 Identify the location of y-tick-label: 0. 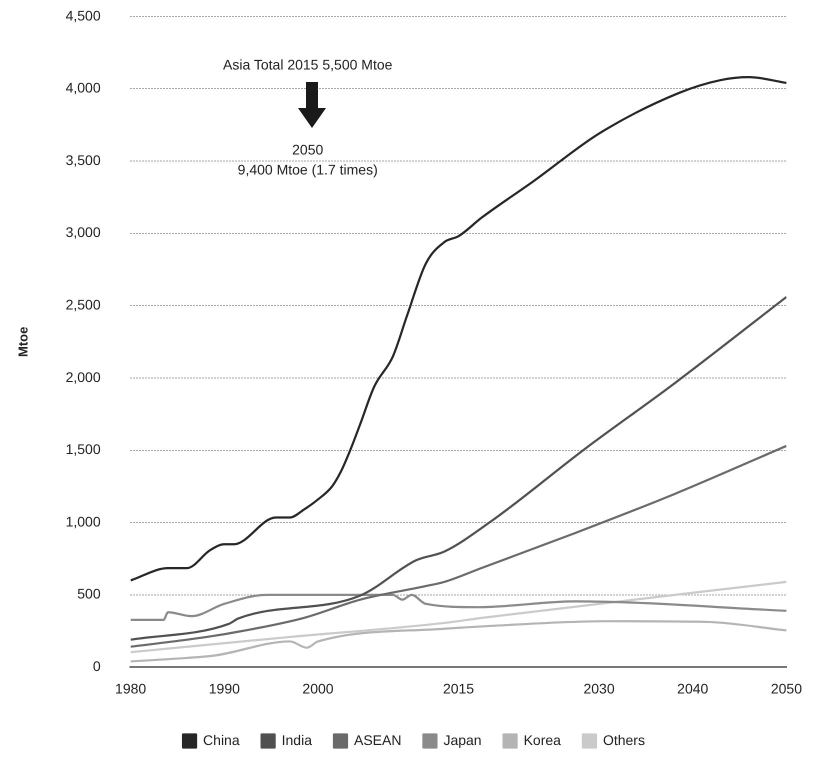
(96, 666).